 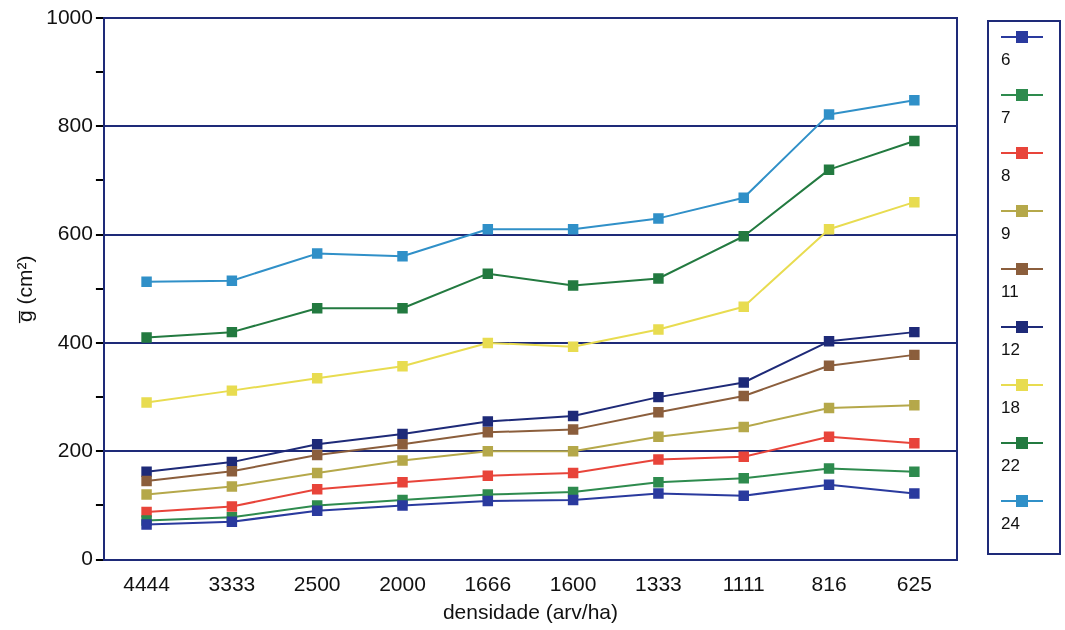 I want to click on x-tick-label: 2000, so click(x=402, y=583).